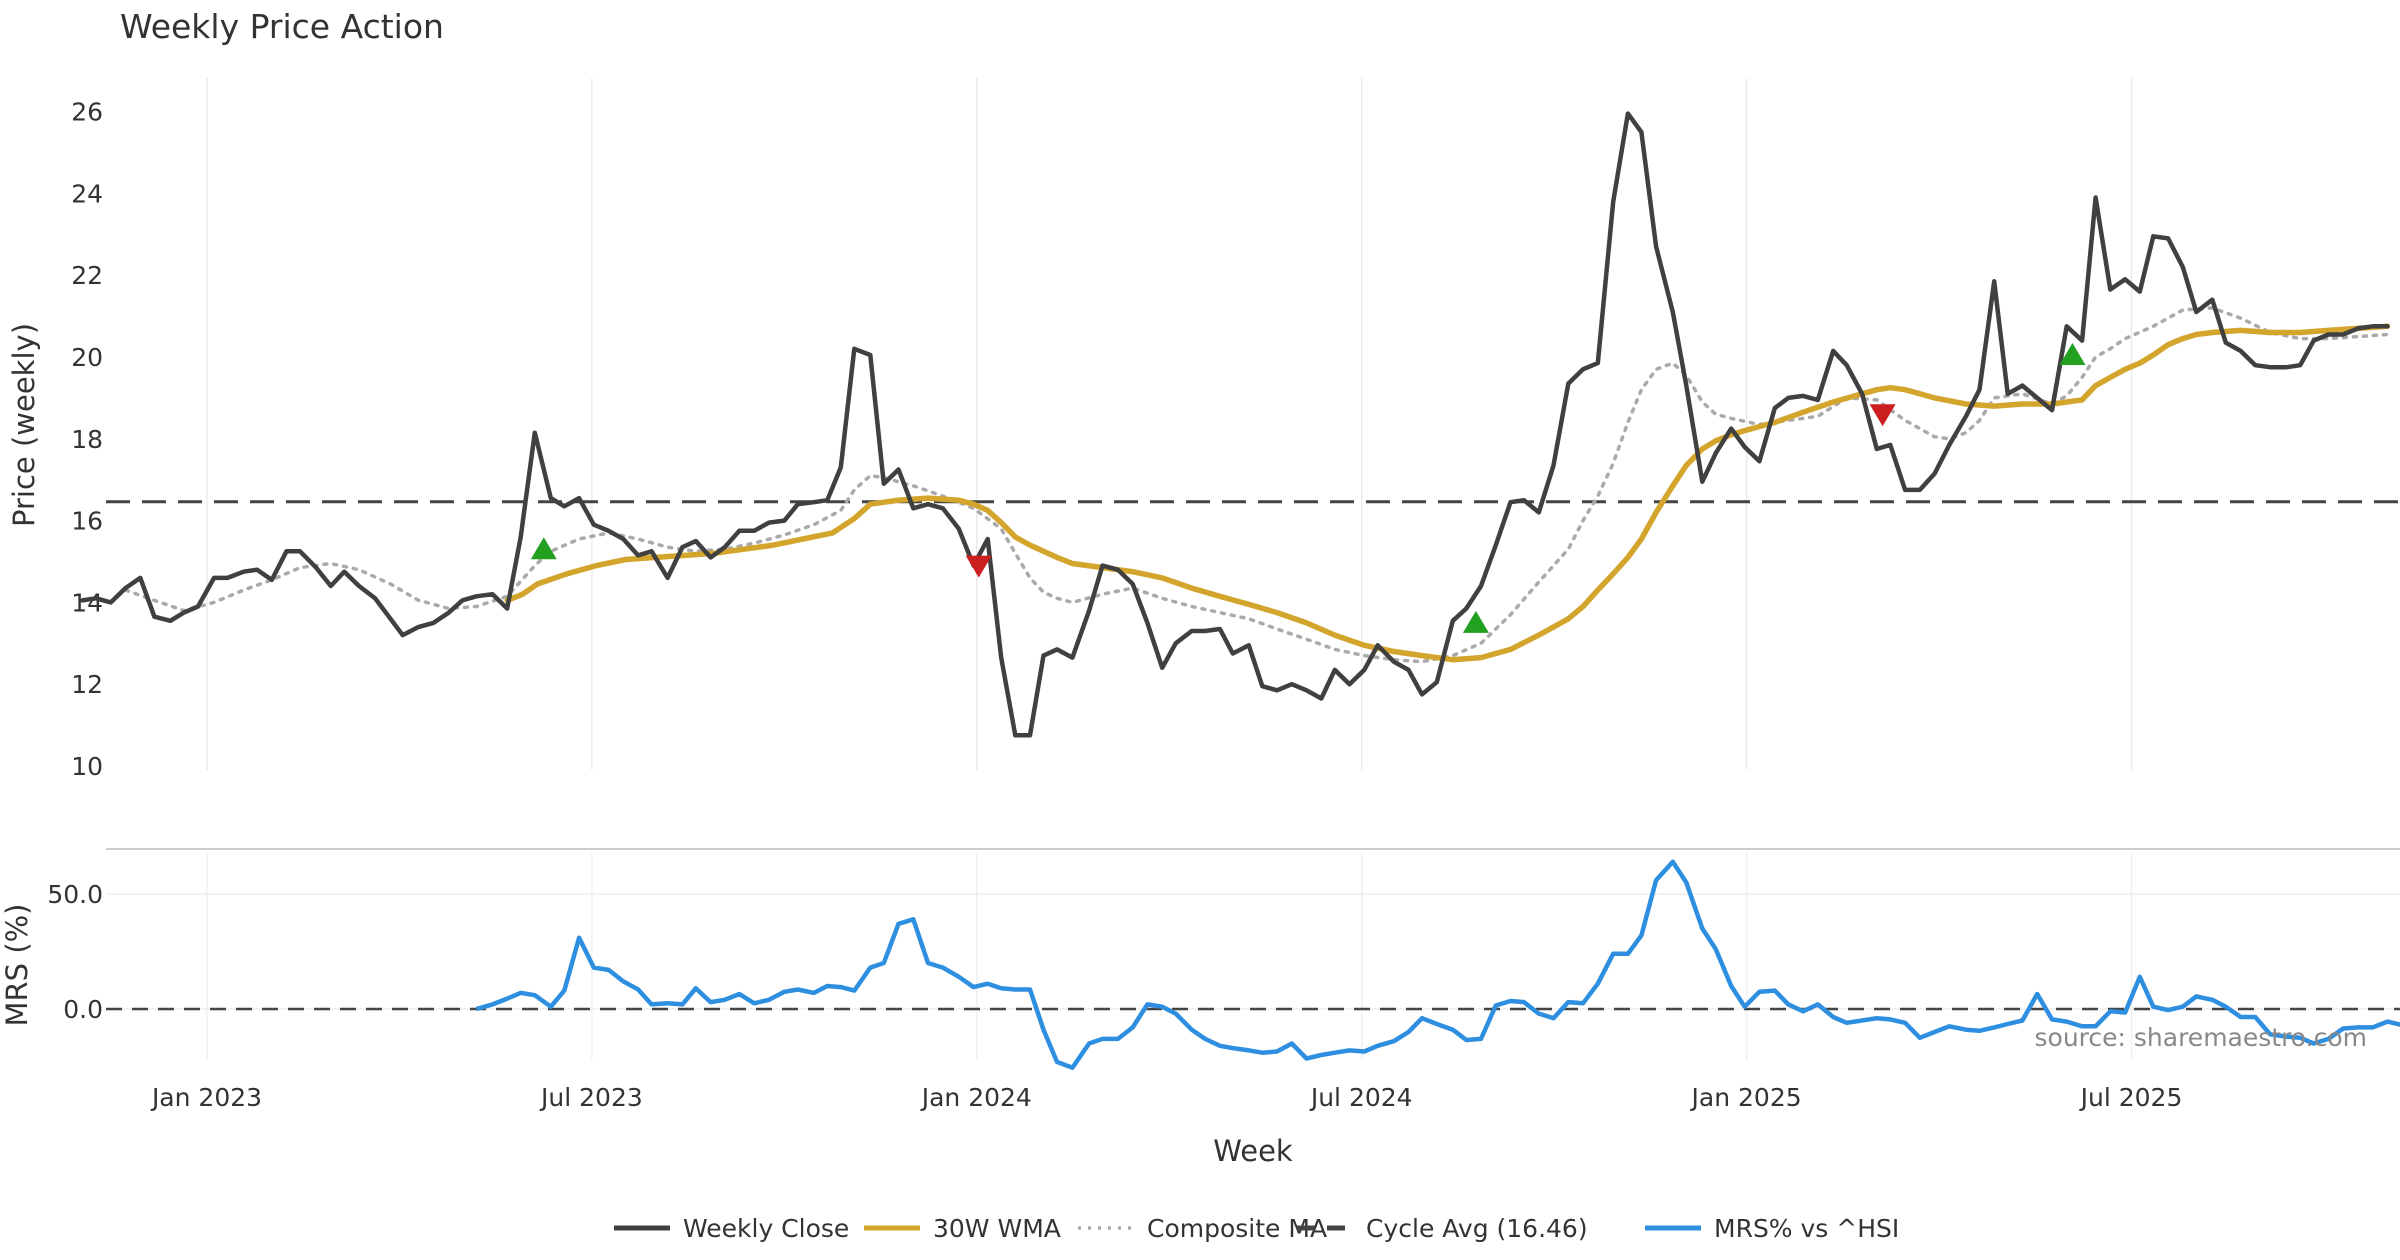  What do you see at coordinates (87, 112) in the screenshot?
I see `price-ytick-label: 26` at bounding box center [87, 112].